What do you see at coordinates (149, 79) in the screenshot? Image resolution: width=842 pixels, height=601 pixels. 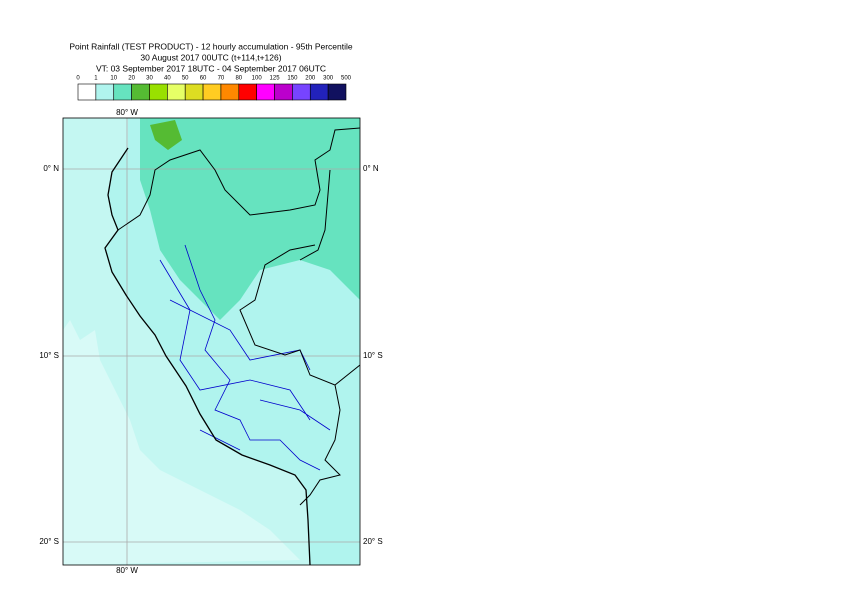 I see `legend-tick-label: 30` at bounding box center [149, 79].